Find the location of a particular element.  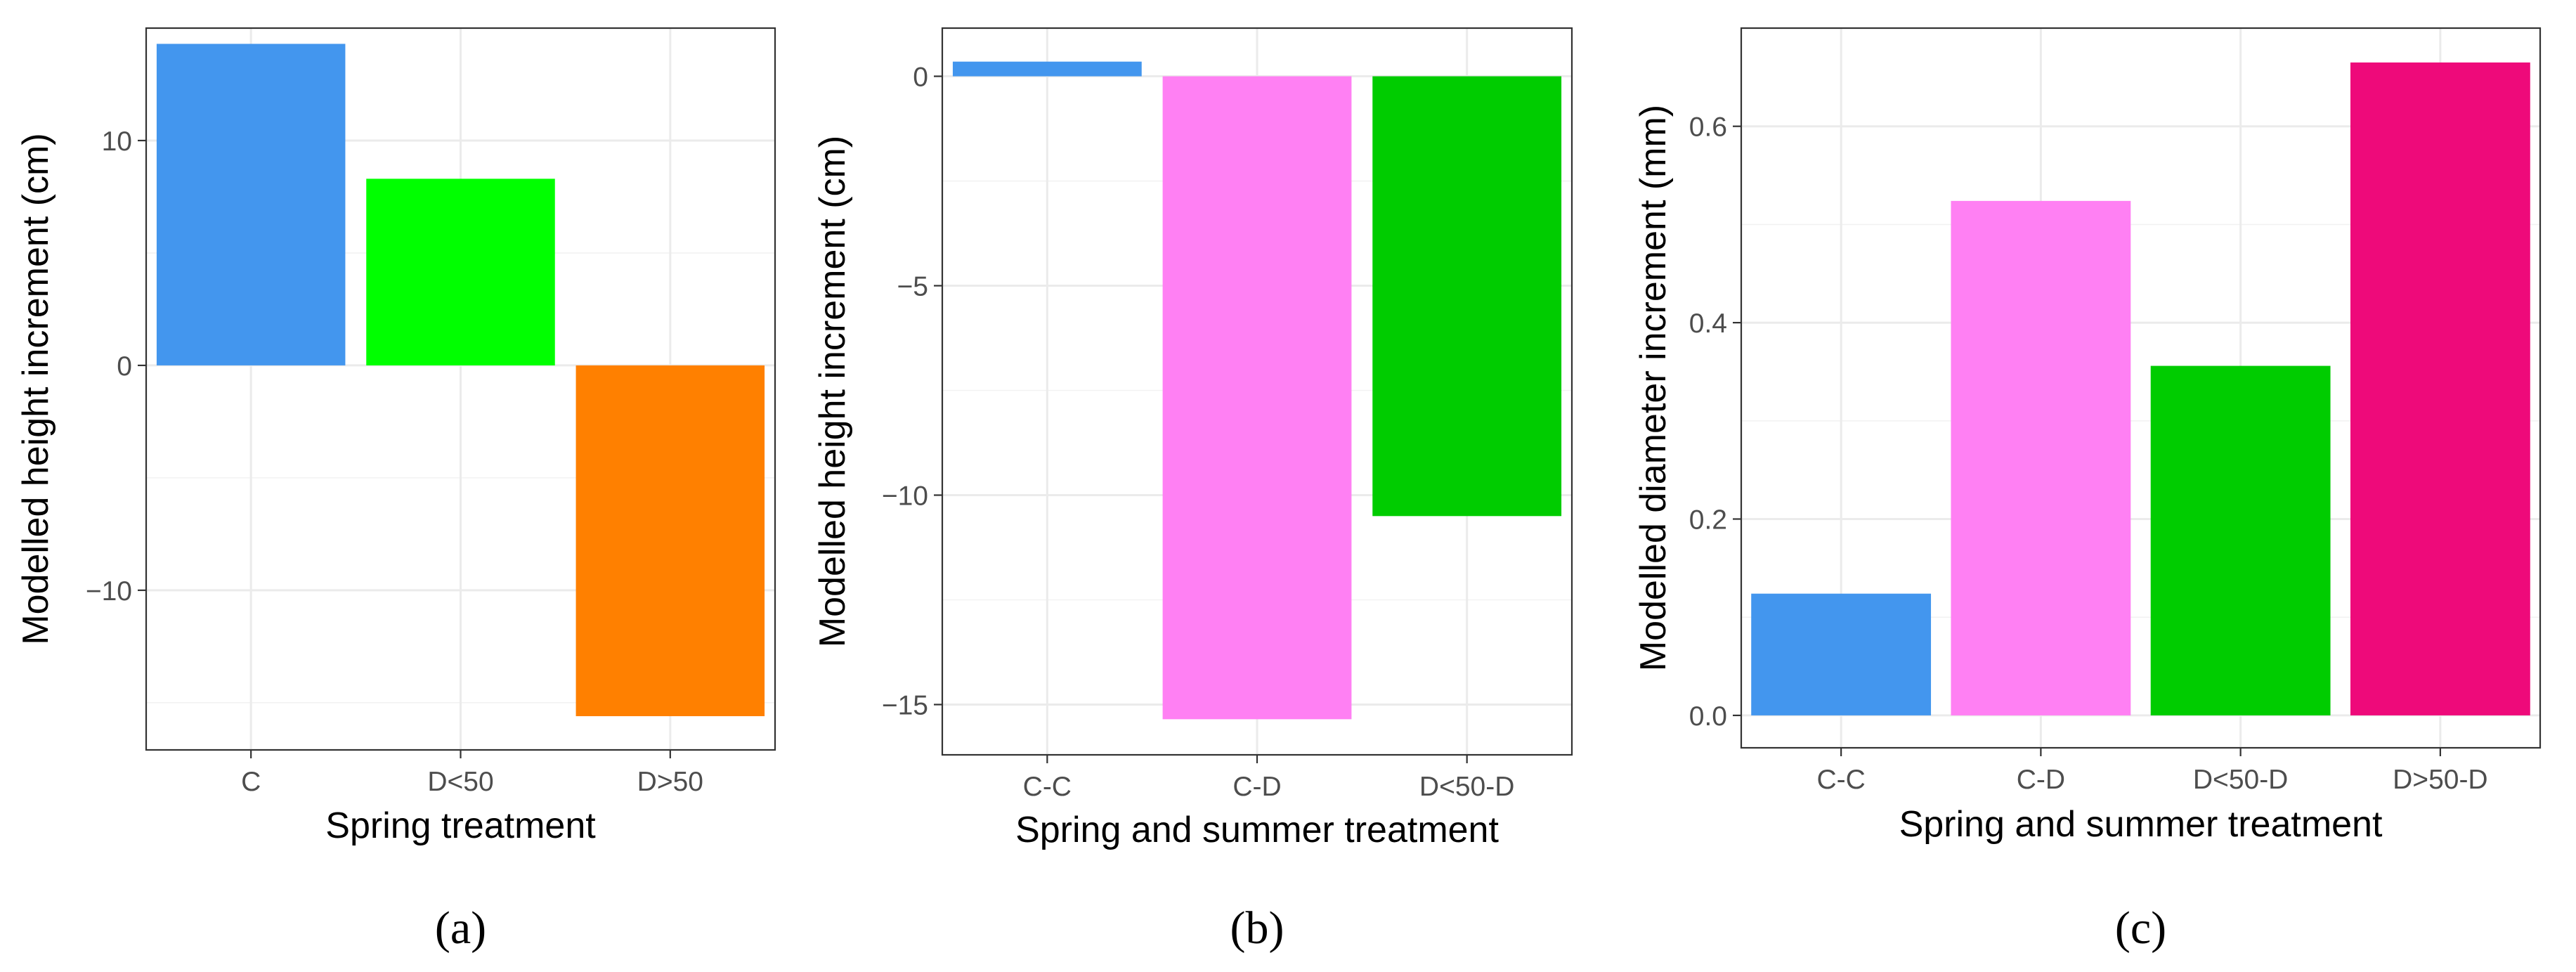

panel-caption: (a) is located at coordinates (461, 928).